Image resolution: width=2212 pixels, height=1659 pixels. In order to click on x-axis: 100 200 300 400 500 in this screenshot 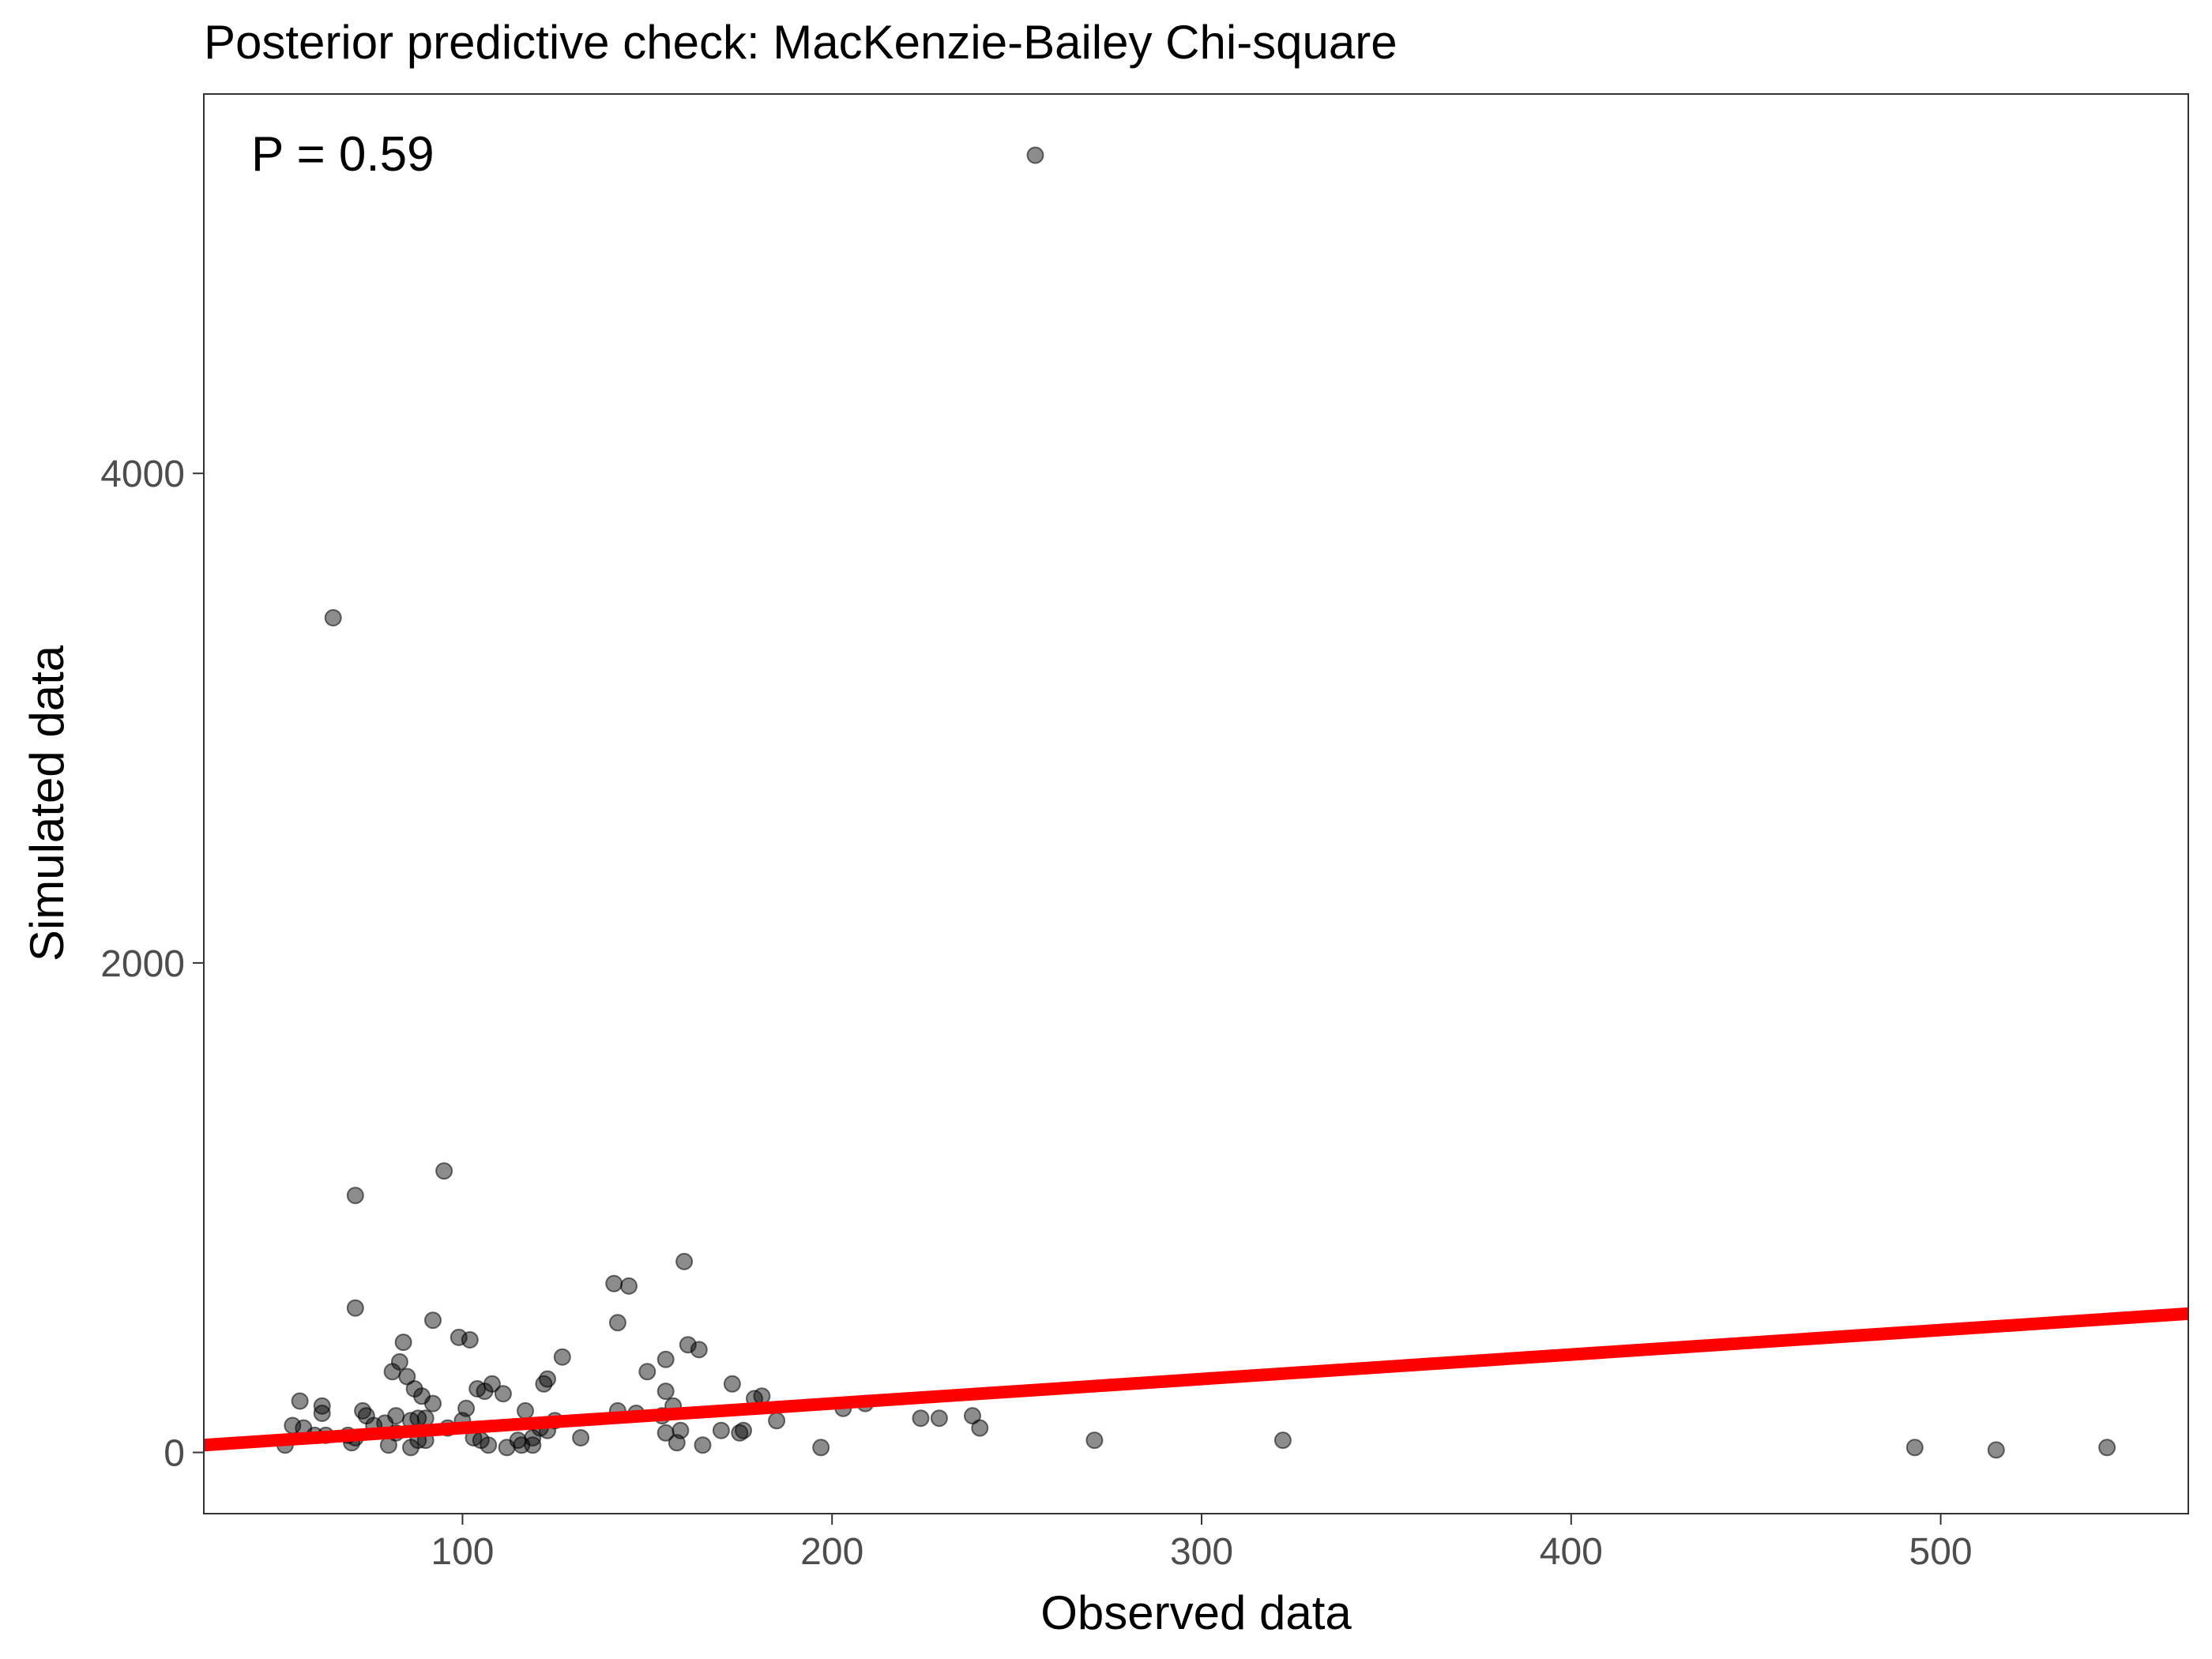, I will do `click(1202, 1544)`.